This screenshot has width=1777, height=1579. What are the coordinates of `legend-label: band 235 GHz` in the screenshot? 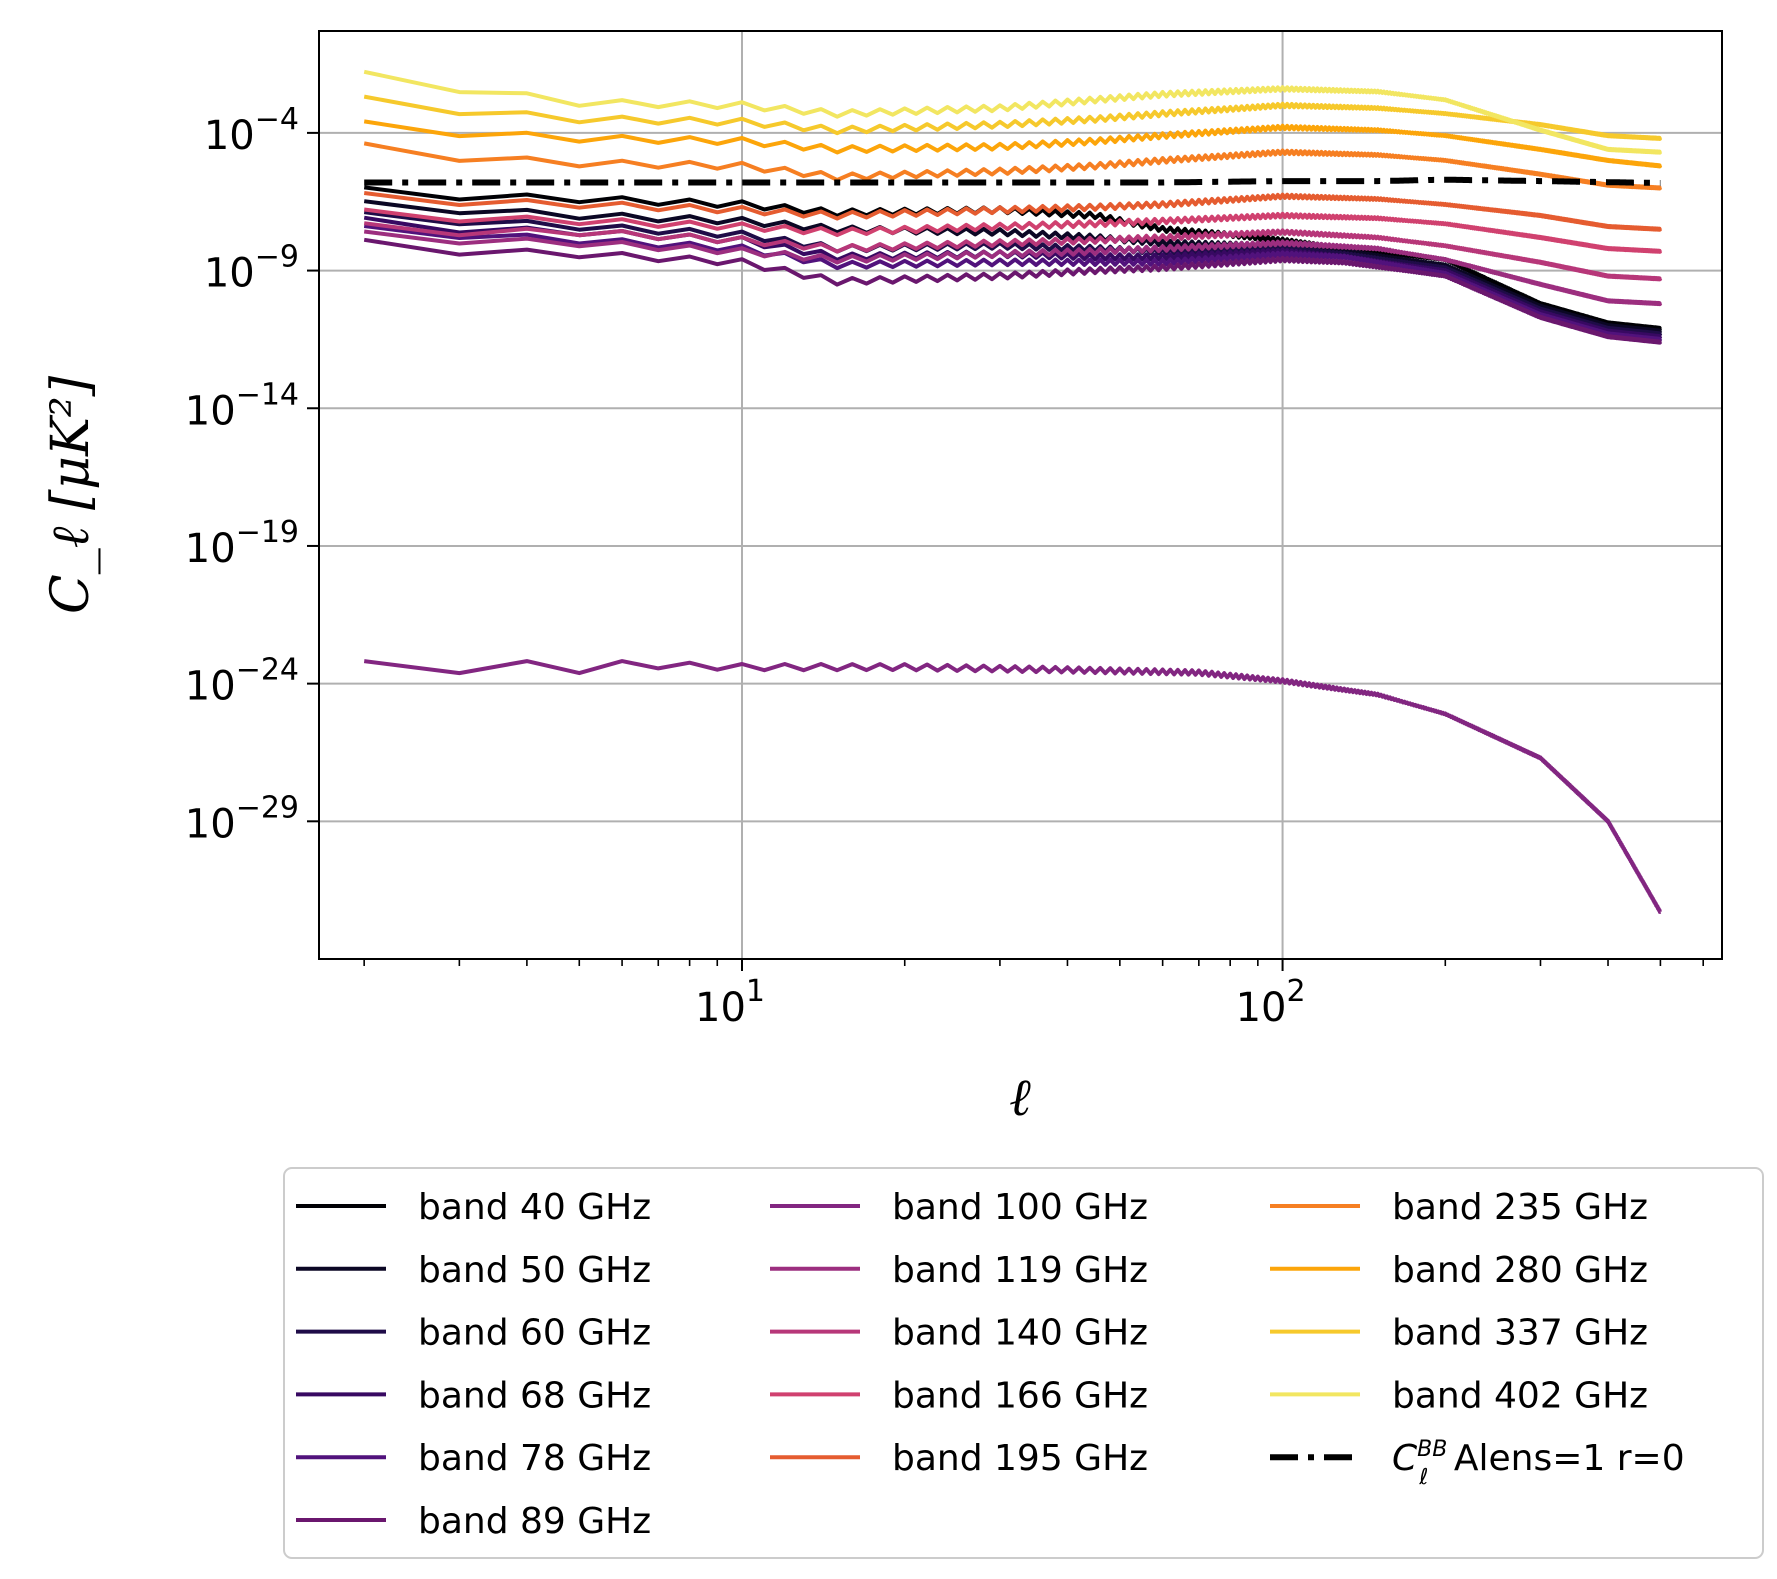 It's located at (1520, 1207).